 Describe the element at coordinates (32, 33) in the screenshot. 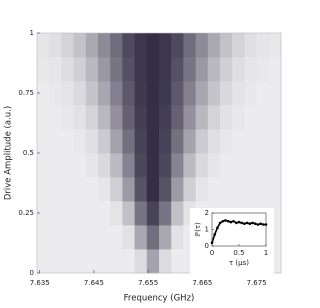

I see `y-tick-label: 1` at that location.